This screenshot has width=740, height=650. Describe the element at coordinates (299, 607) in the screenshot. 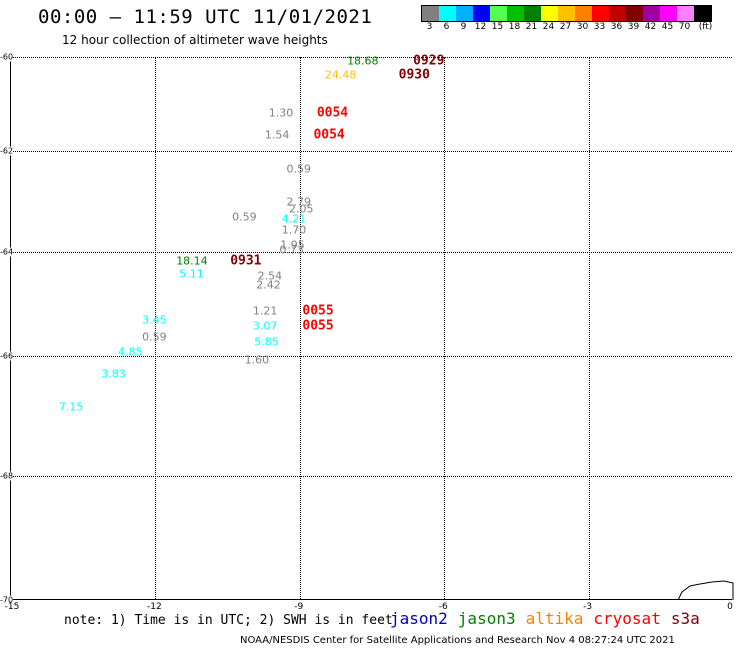

I see `longitude-tick-label: -9` at that location.